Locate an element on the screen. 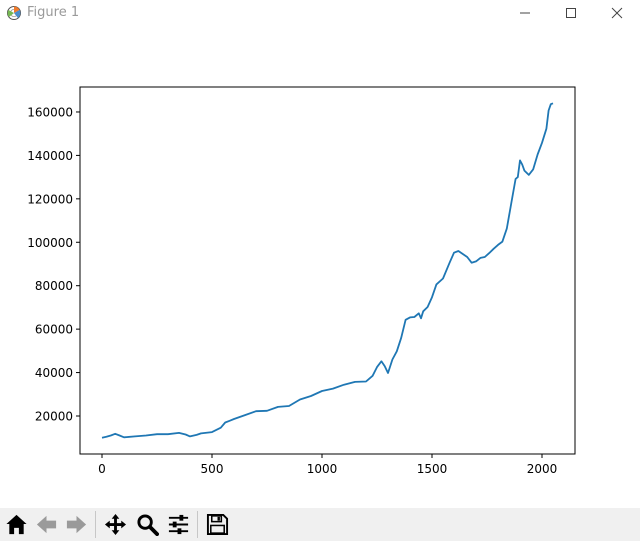 This screenshot has height=541, width=640. pan-button is located at coordinates (115, 524).